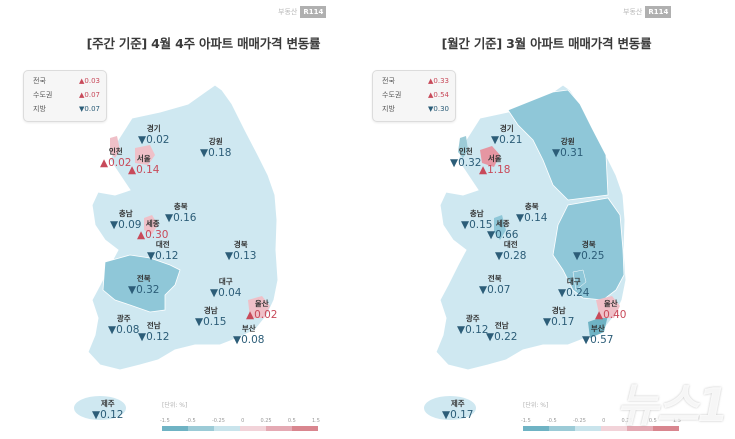  I want to click on region-jeonbuk, so click(141, 283).